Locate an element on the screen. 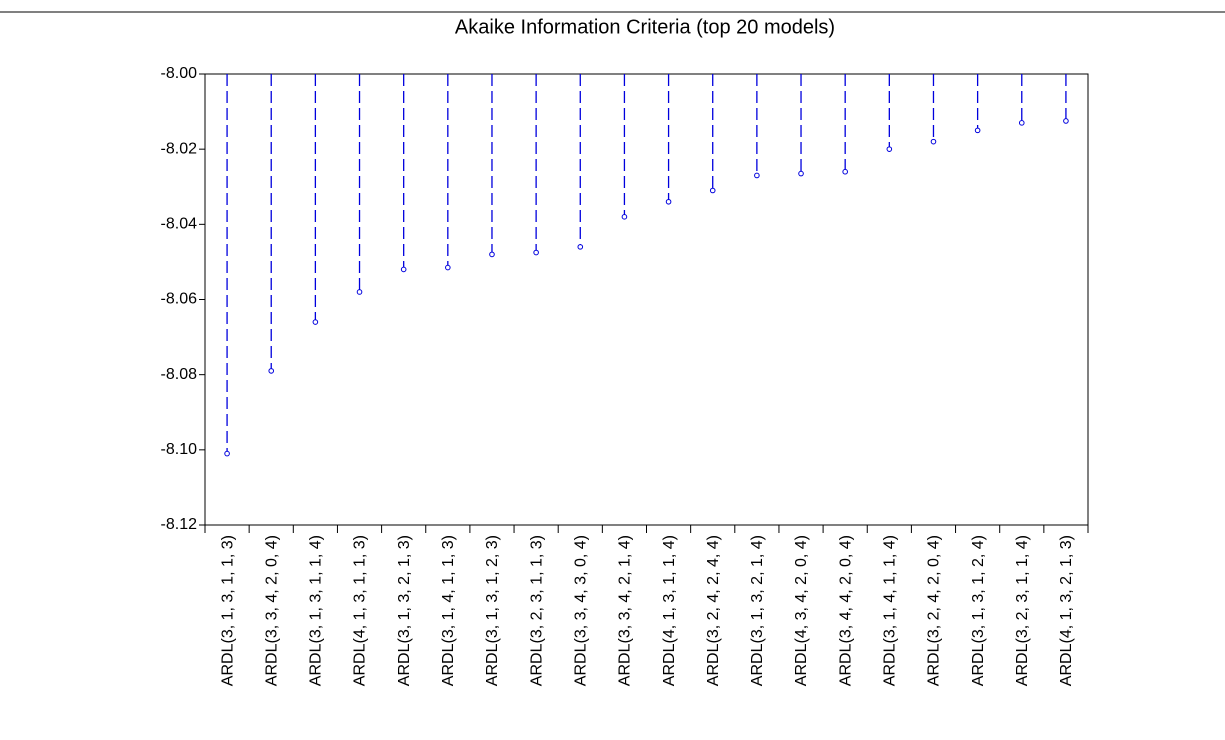 This screenshot has width=1225, height=740. x-tick-label: ARDL(3, 1, 3, 1, 1, 4) is located at coordinates (316, 610).